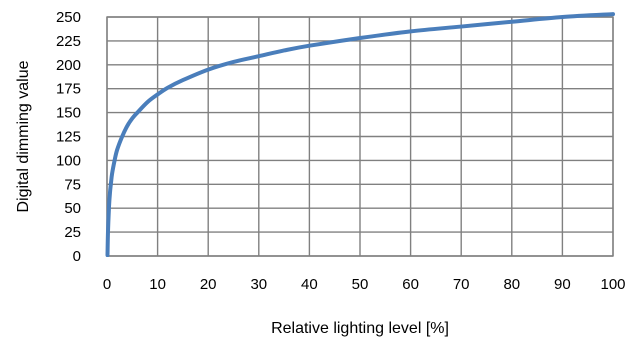 This screenshot has height=341, width=638. What do you see at coordinates (612, 284) in the screenshot?
I see `x-tick-label: 100` at bounding box center [612, 284].